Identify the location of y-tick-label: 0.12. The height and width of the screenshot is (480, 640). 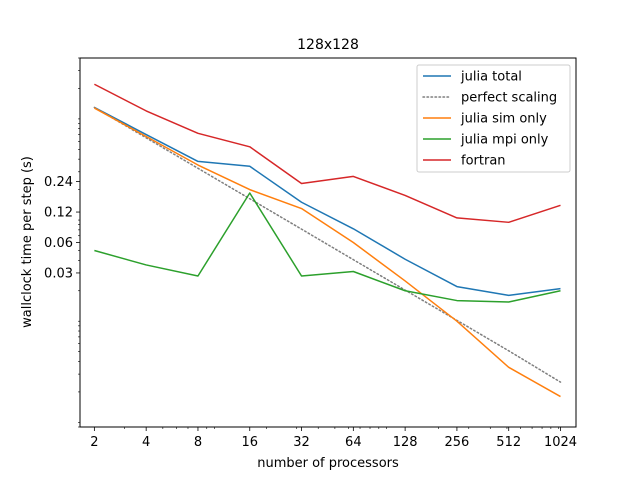
(58, 213).